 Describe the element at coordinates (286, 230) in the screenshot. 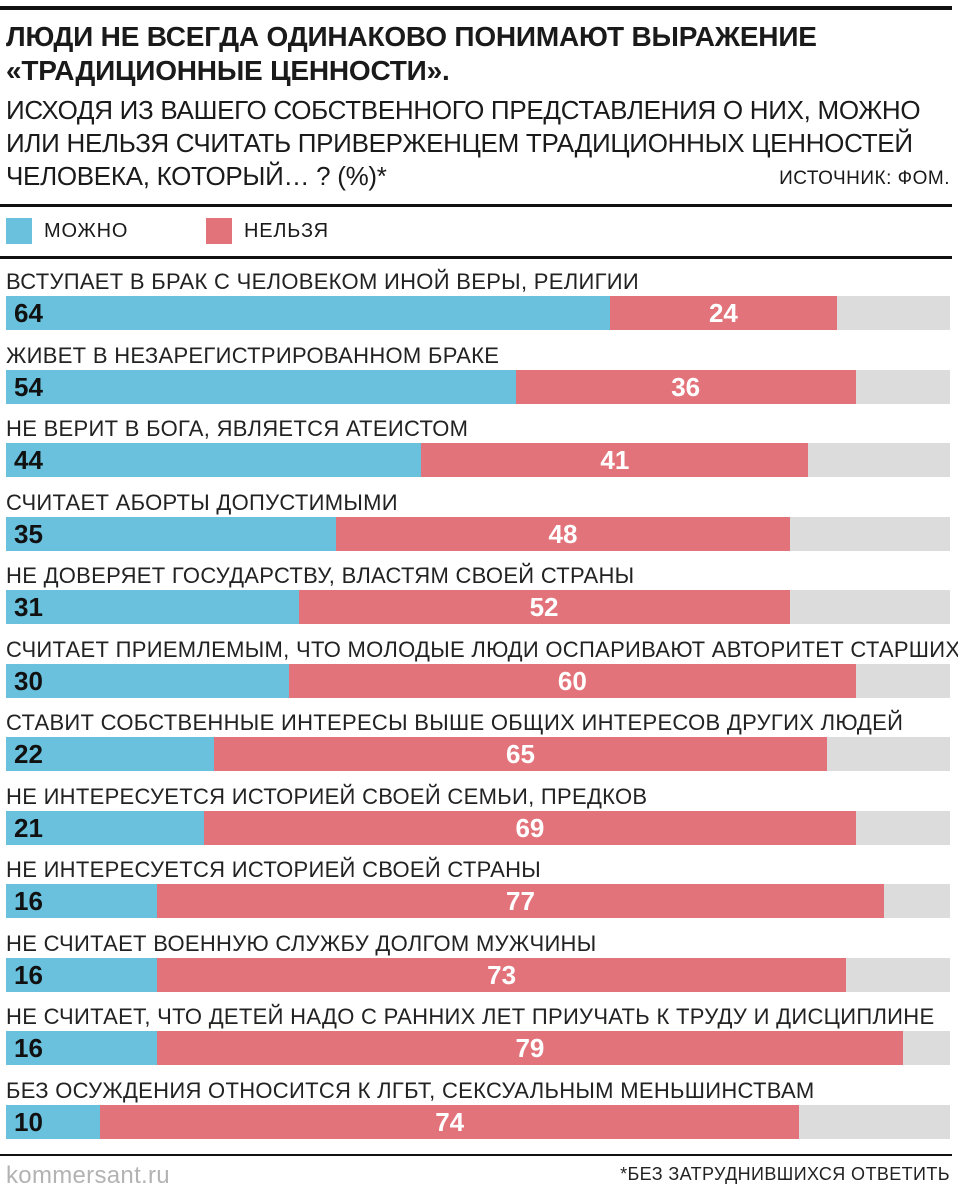

I see `legend-label-no: НЕЛЬЗЯ` at that location.